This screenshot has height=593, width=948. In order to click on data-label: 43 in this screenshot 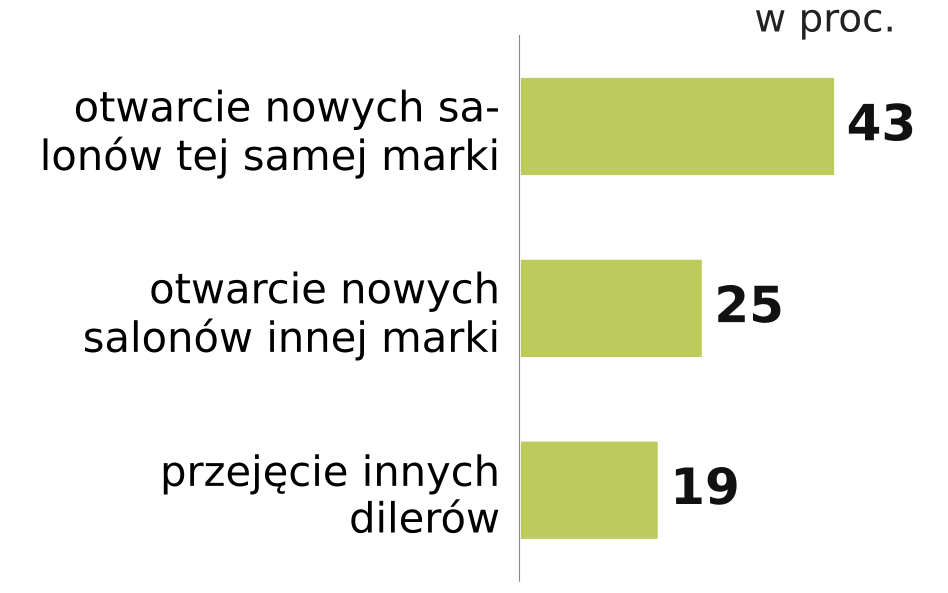, I will do `click(880, 122)`.